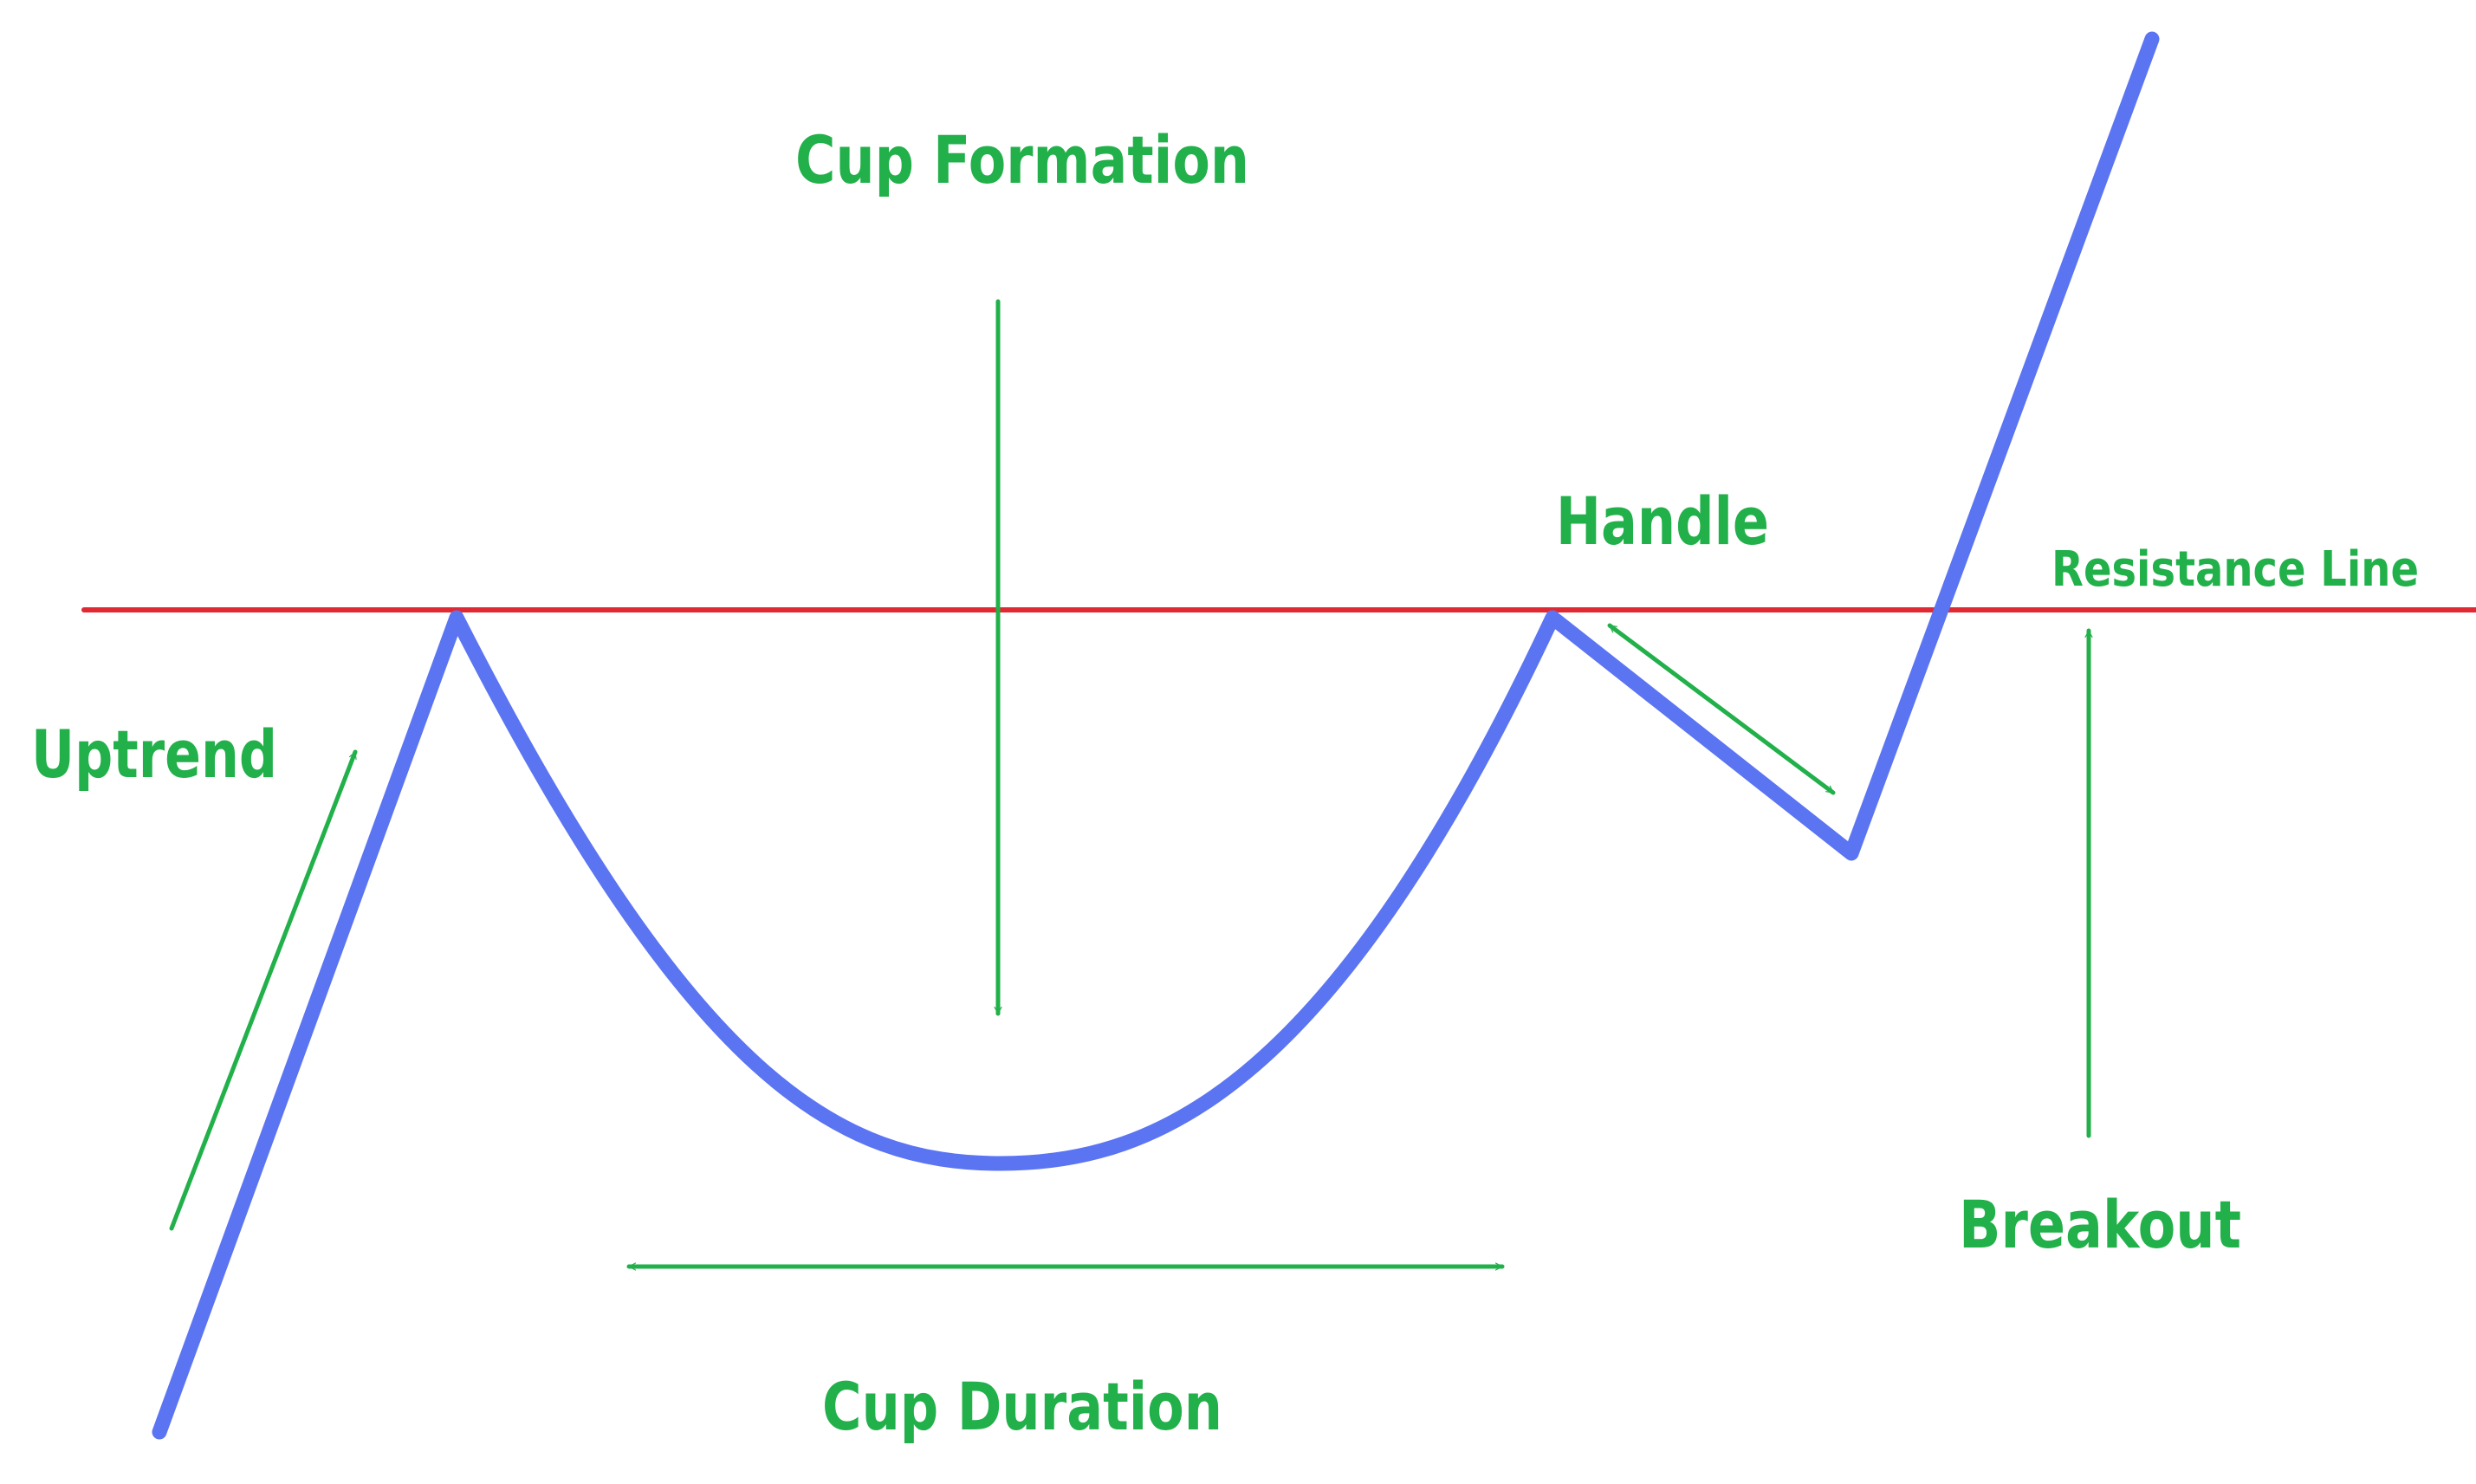 The image size is (2476, 1484). What do you see at coordinates (154, 754) in the screenshot?
I see `uptrend-label: Uptrend` at bounding box center [154, 754].